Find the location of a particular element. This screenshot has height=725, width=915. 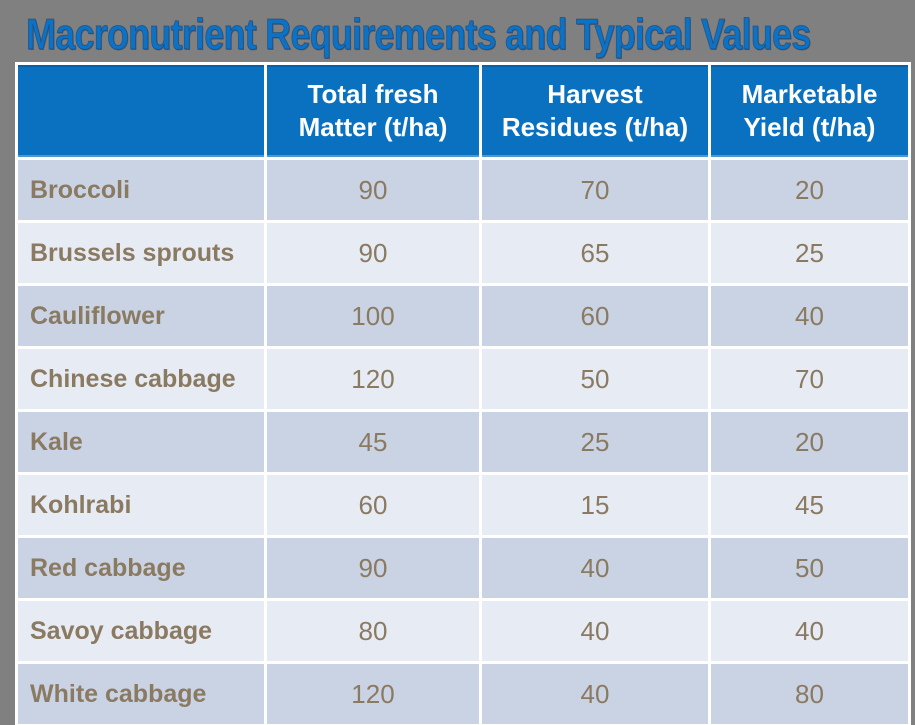

column-header-total-fresh-matter: Total fresh Matter (t/ha) is located at coordinates (373, 111).